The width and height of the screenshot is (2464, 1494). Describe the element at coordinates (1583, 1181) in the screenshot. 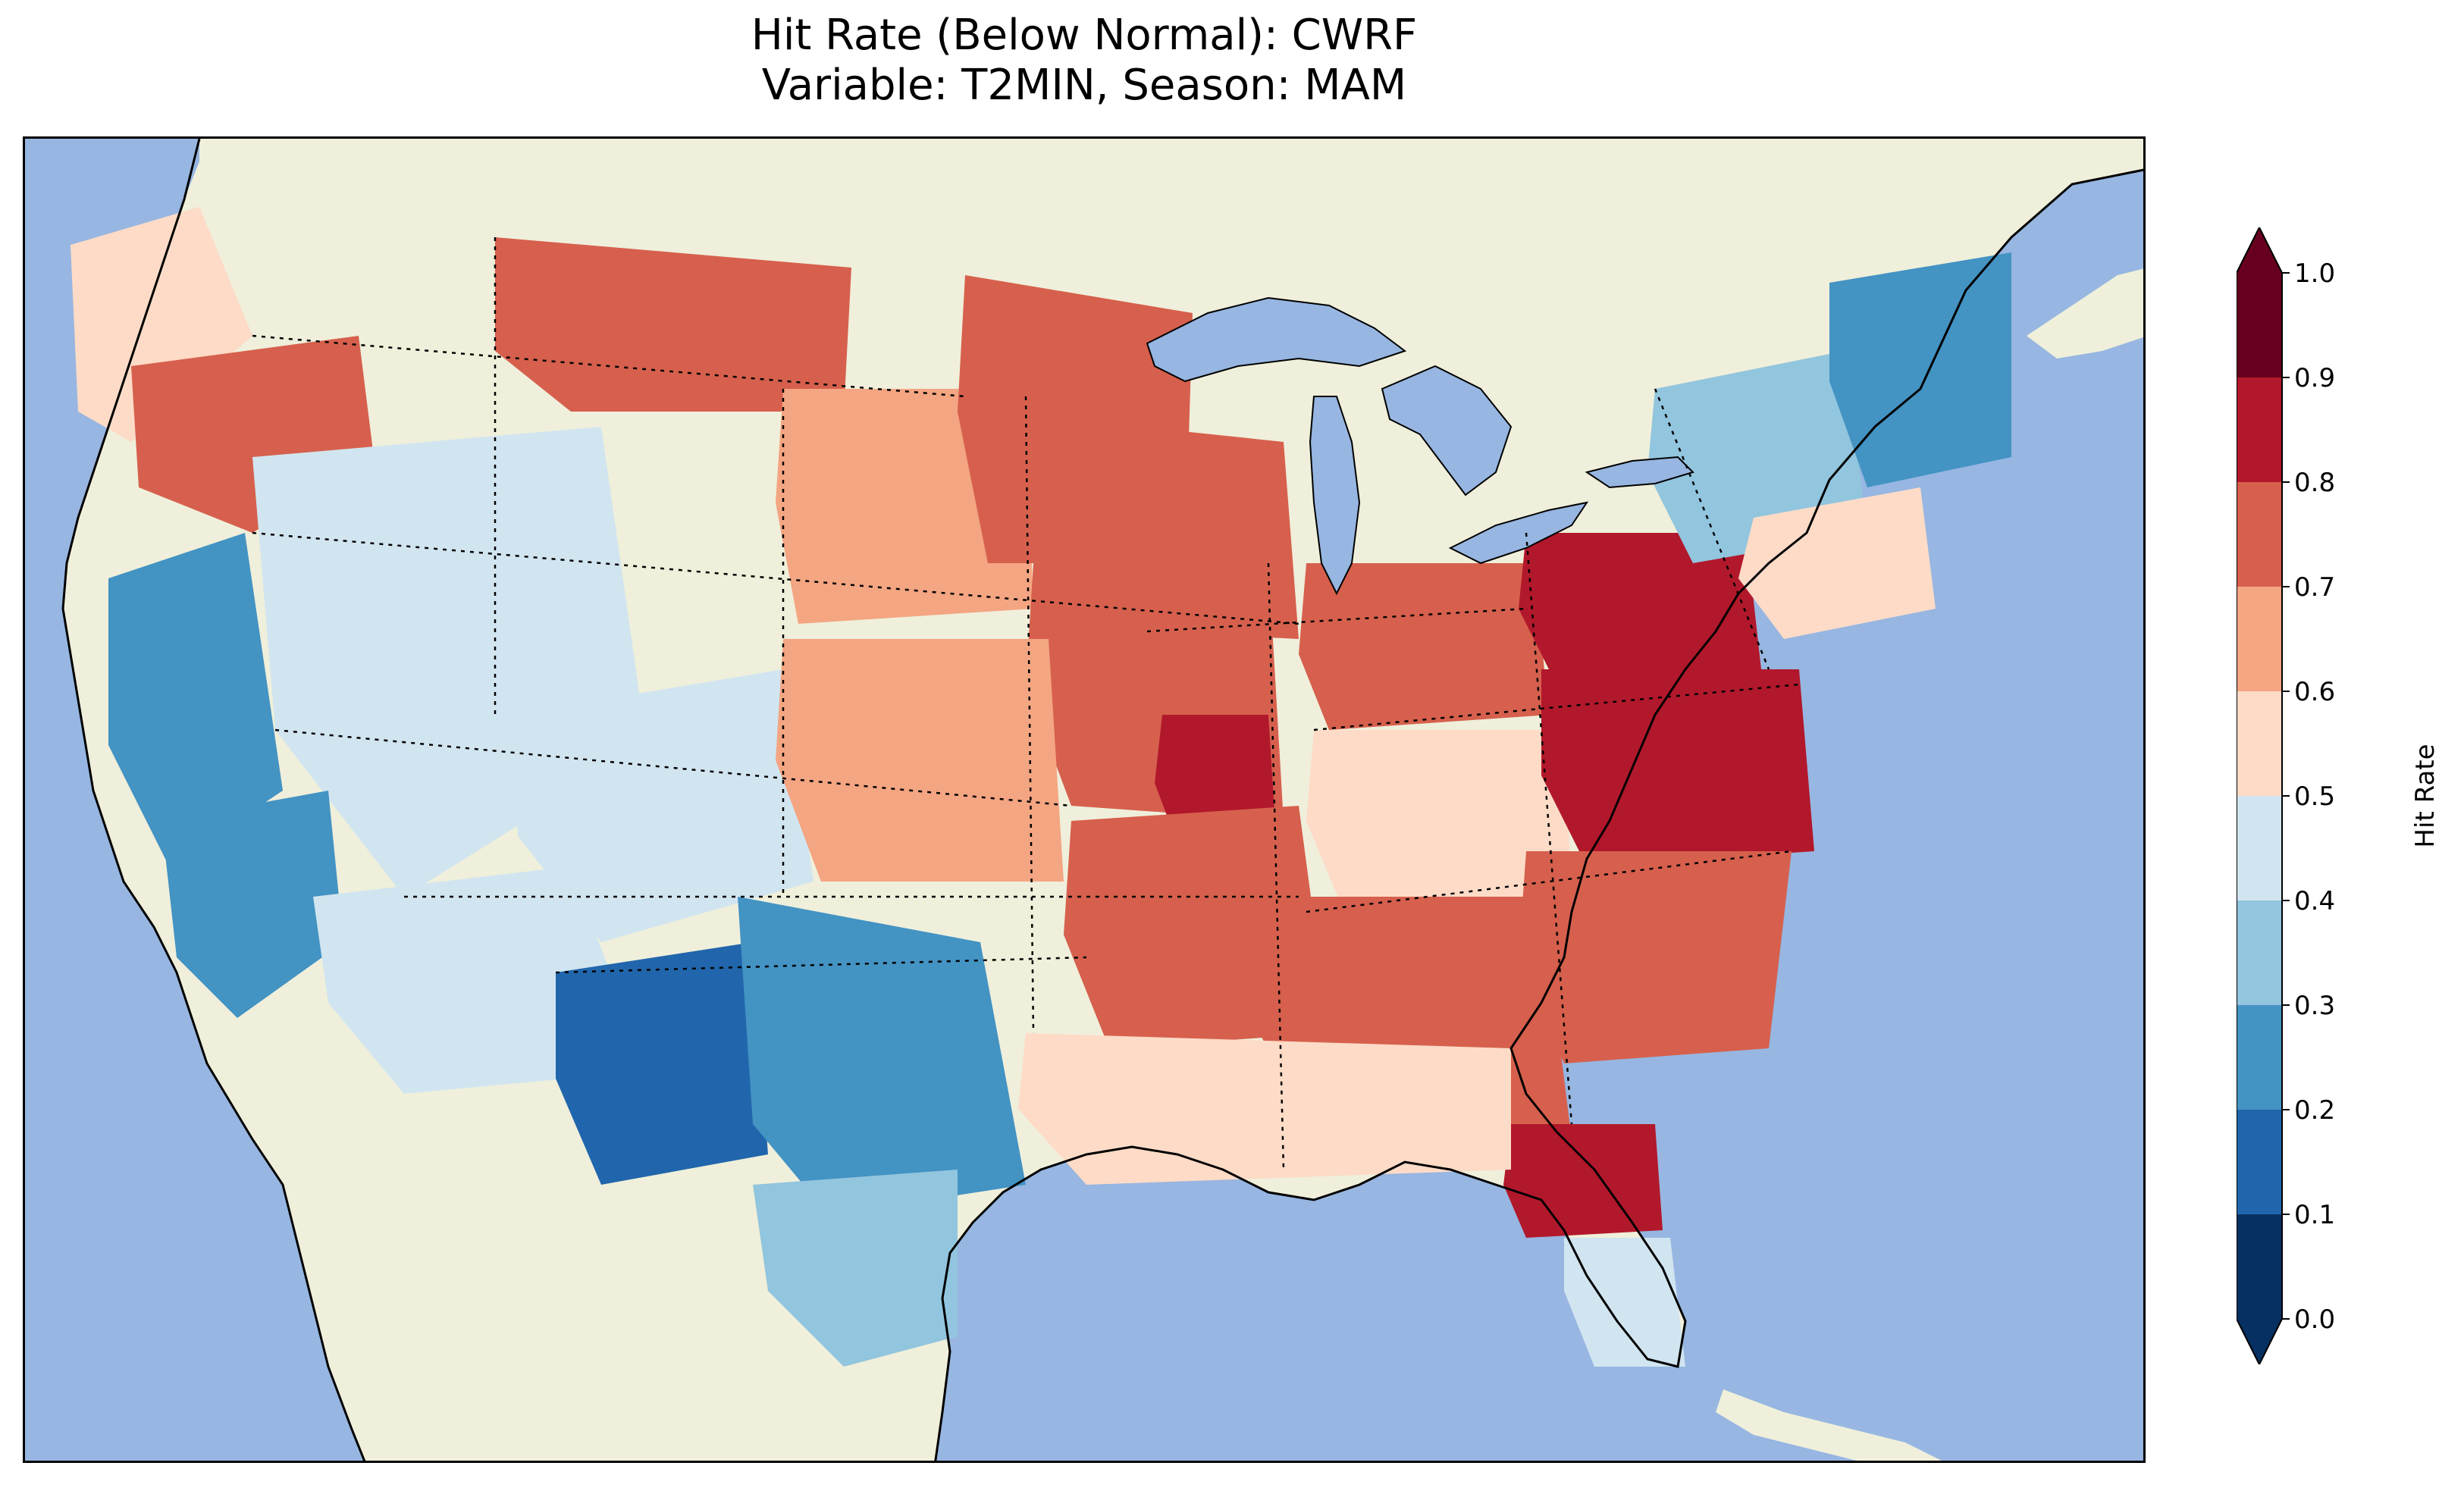

I see `region-north-florida` at that location.